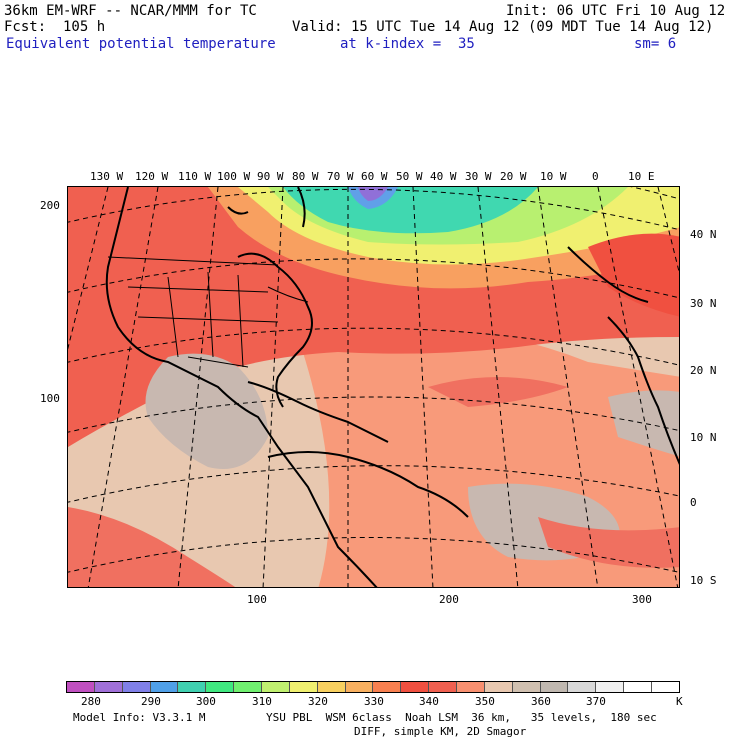 The height and width of the screenshot is (740, 740). What do you see at coordinates (152, 176) in the screenshot?
I see `lon-label: 120 W` at bounding box center [152, 176].